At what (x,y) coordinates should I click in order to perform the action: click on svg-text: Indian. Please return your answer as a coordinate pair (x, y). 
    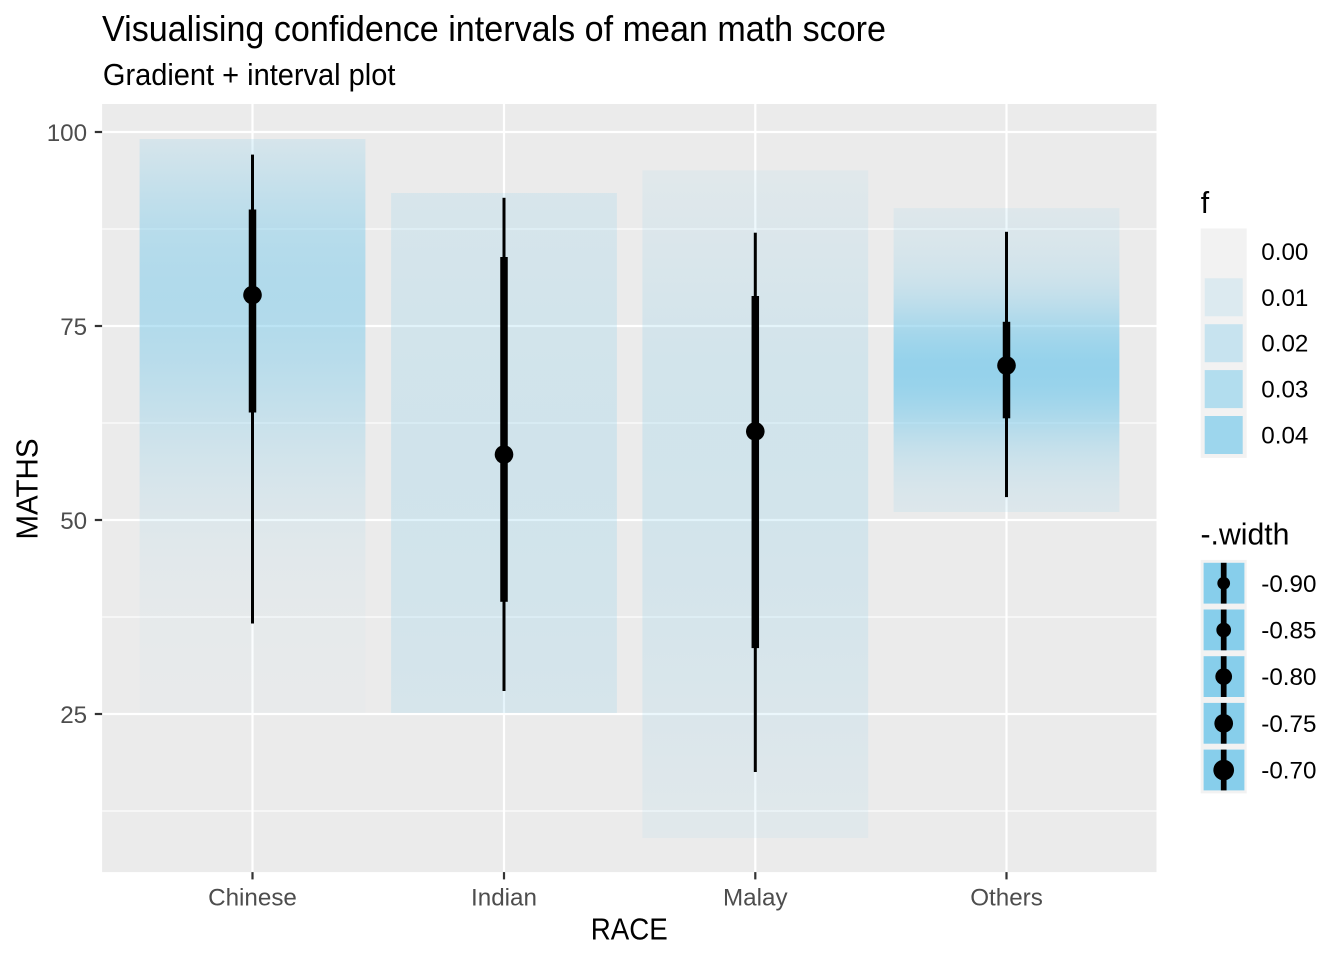
    Looking at the image, I should click on (504, 898).